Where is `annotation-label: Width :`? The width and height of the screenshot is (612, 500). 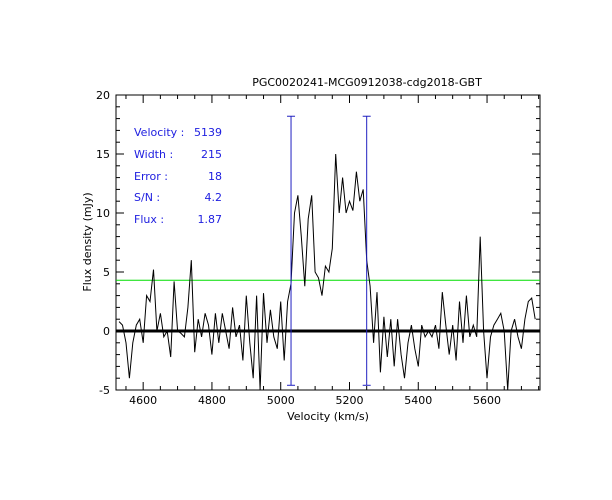 annotation-label: Width : is located at coordinates (153, 154).